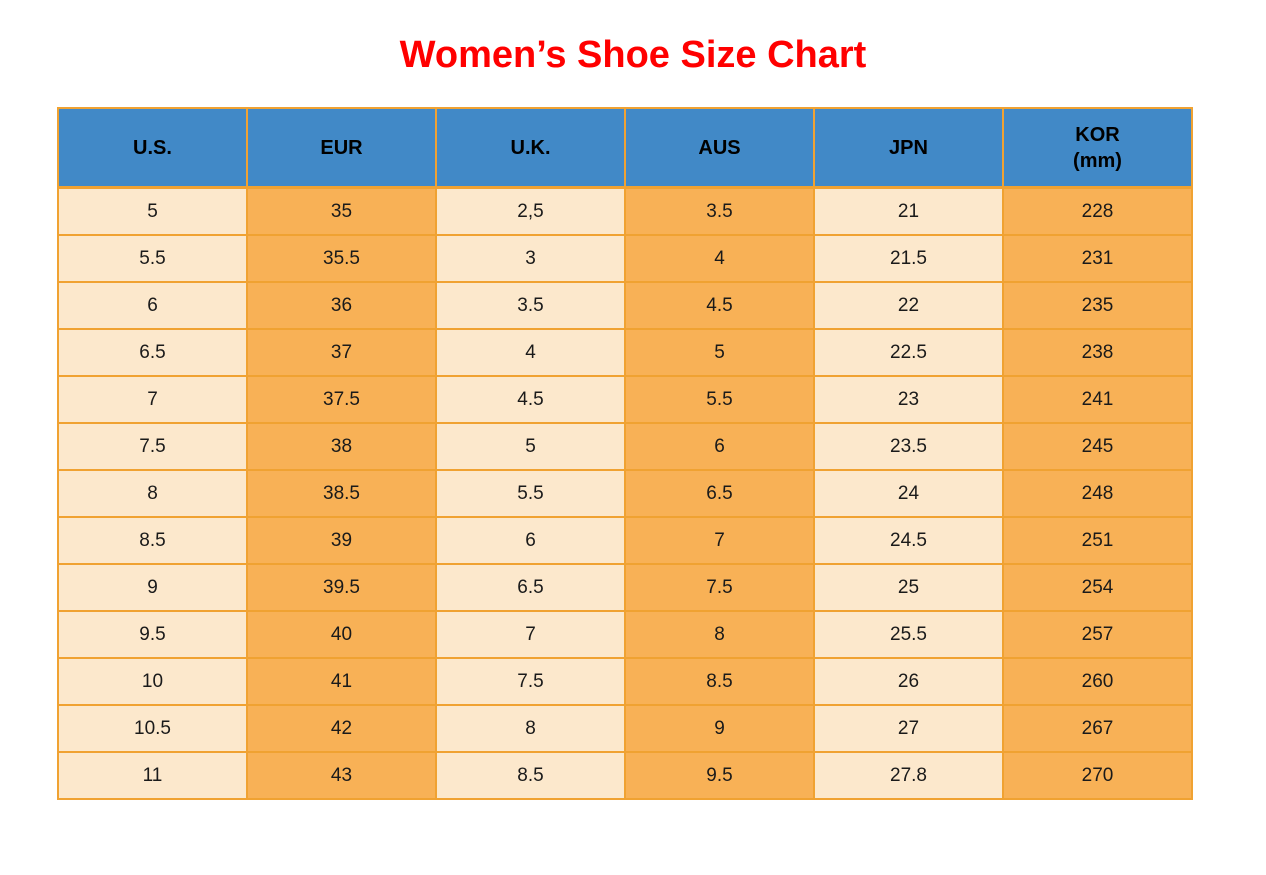  What do you see at coordinates (341, 587) in the screenshot?
I see `cell: 39.5` at bounding box center [341, 587].